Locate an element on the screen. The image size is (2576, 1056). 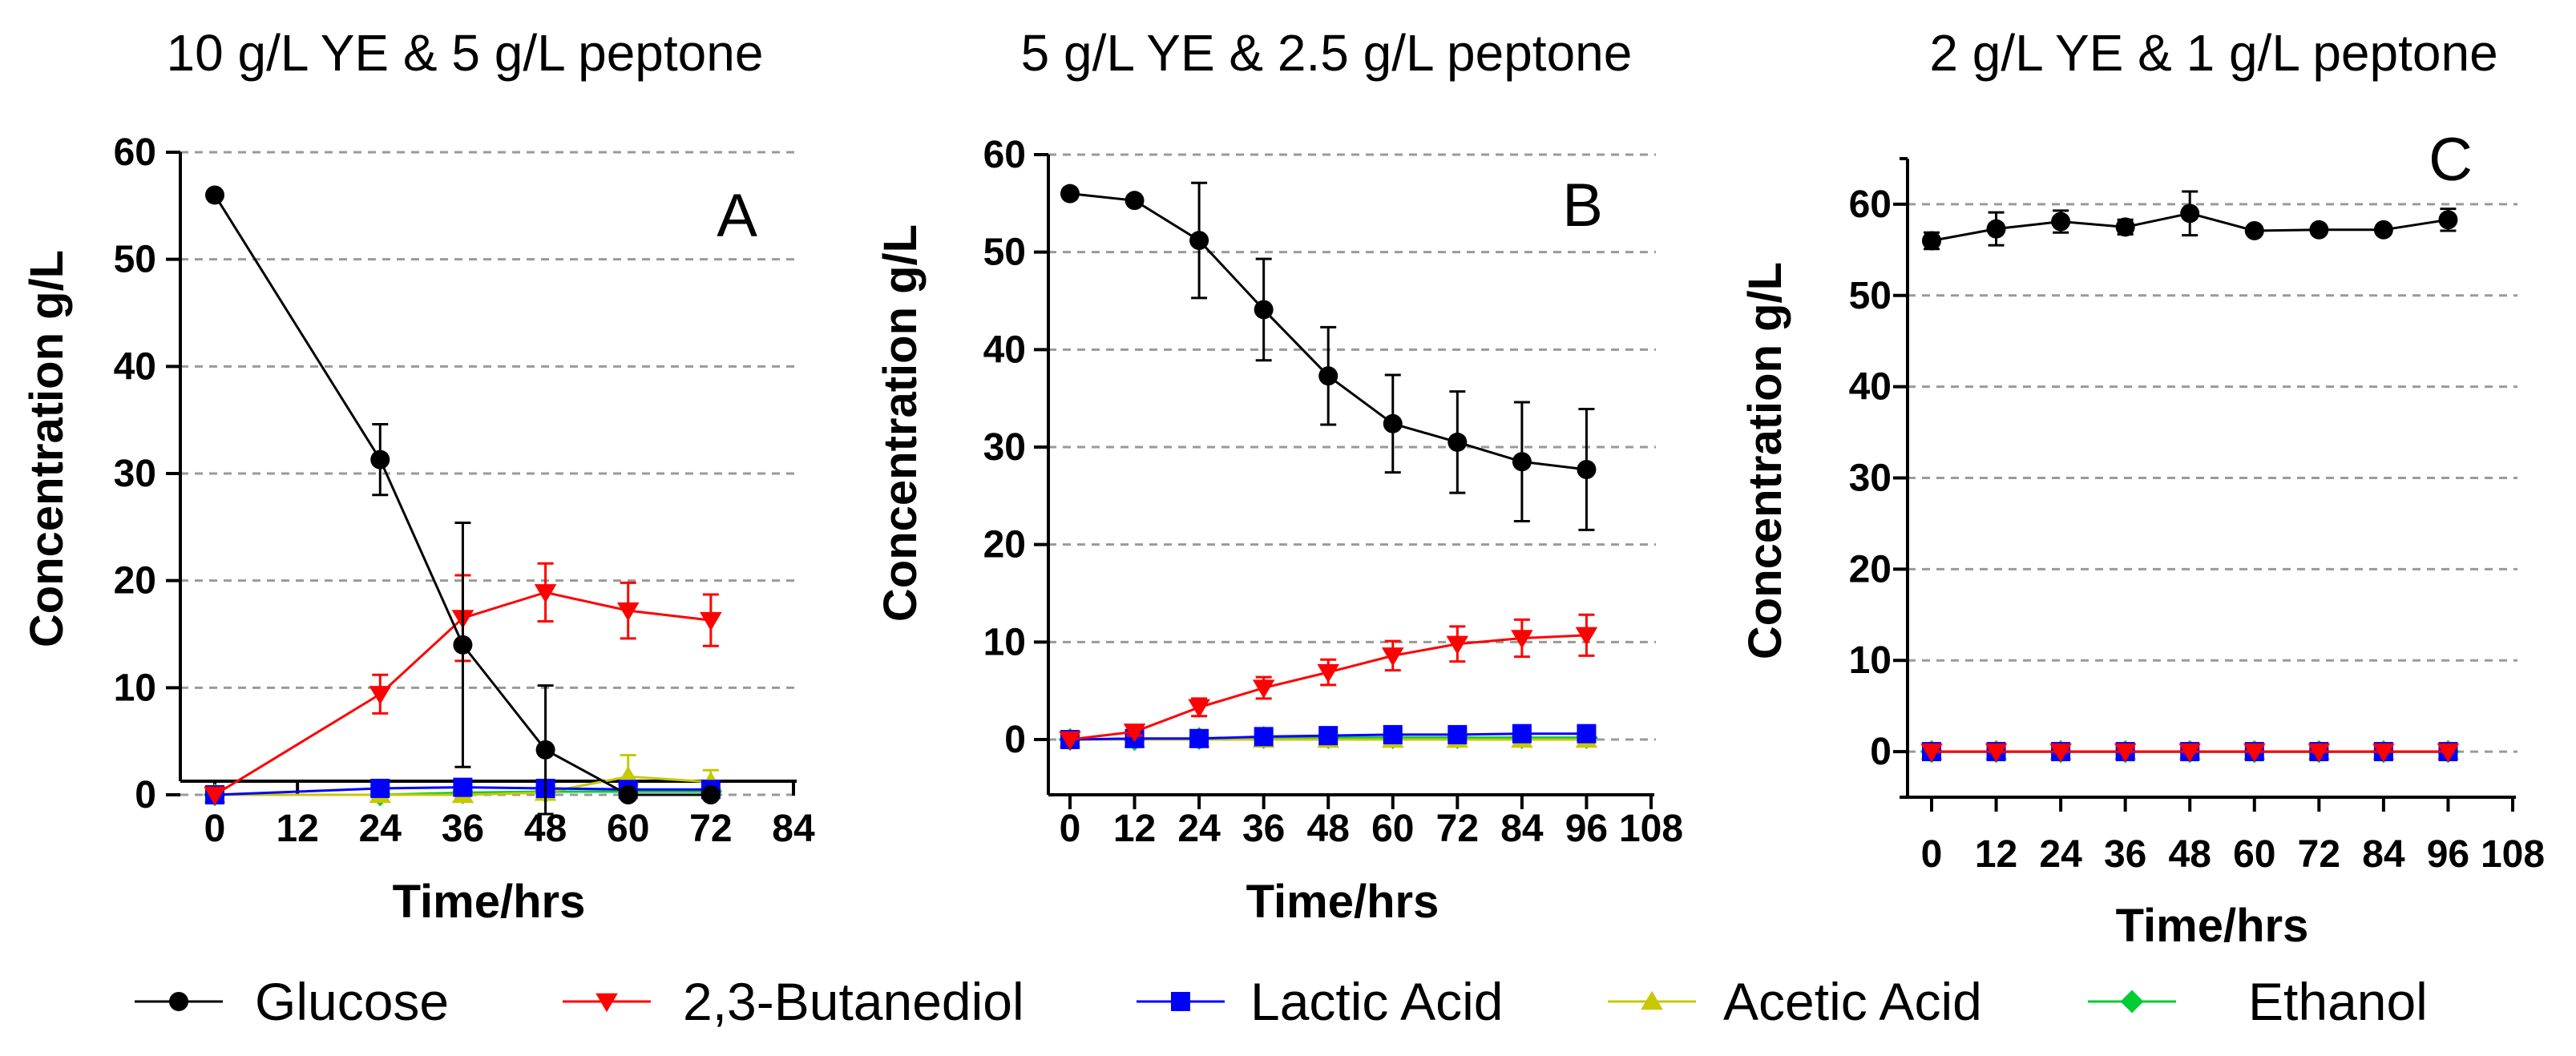
chart-title: 5 g/L YE & 2.5 g/L peptone is located at coordinates (1327, 53).